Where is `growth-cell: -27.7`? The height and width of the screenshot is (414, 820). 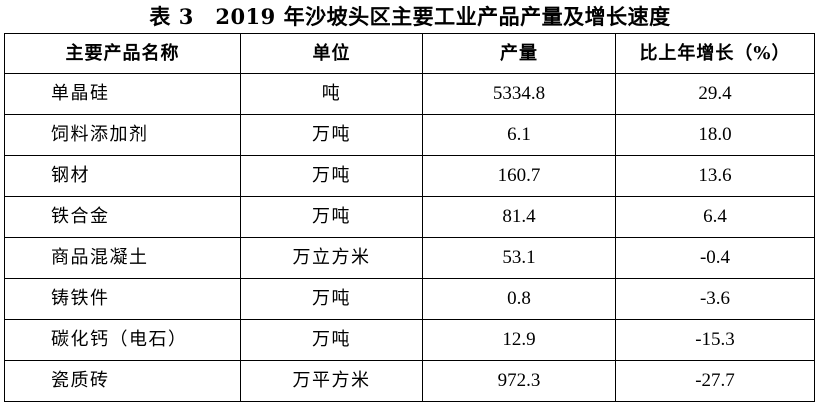
growth-cell: -27.7 is located at coordinates (715, 381).